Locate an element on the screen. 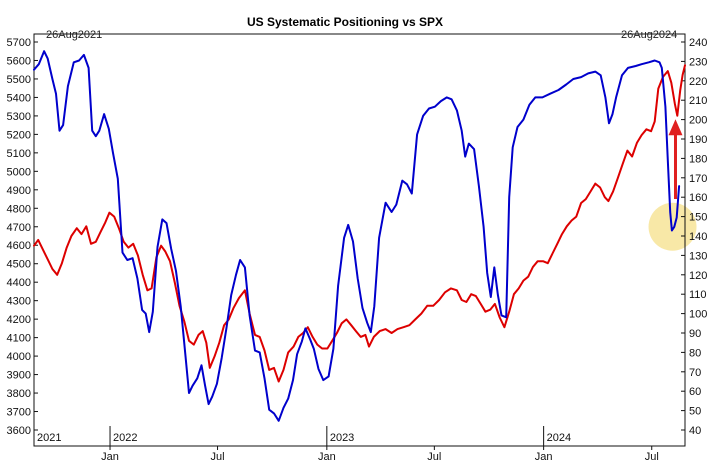 Image resolution: width=719 pixels, height=464 pixels. left-tick-label: 4500 is located at coordinates (19, 265).